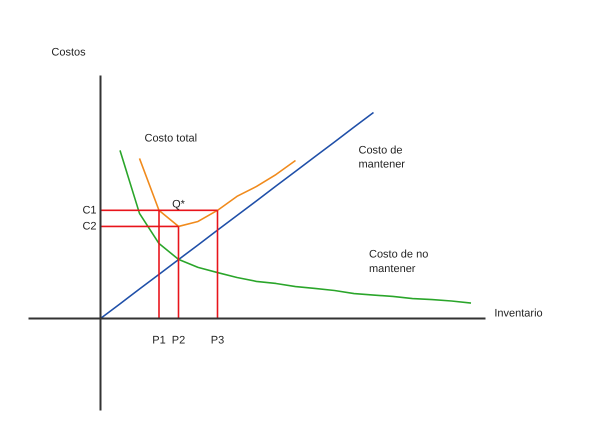 Image resolution: width=600 pixels, height=436 pixels. I want to click on x-tick-label: P2, so click(179, 340).